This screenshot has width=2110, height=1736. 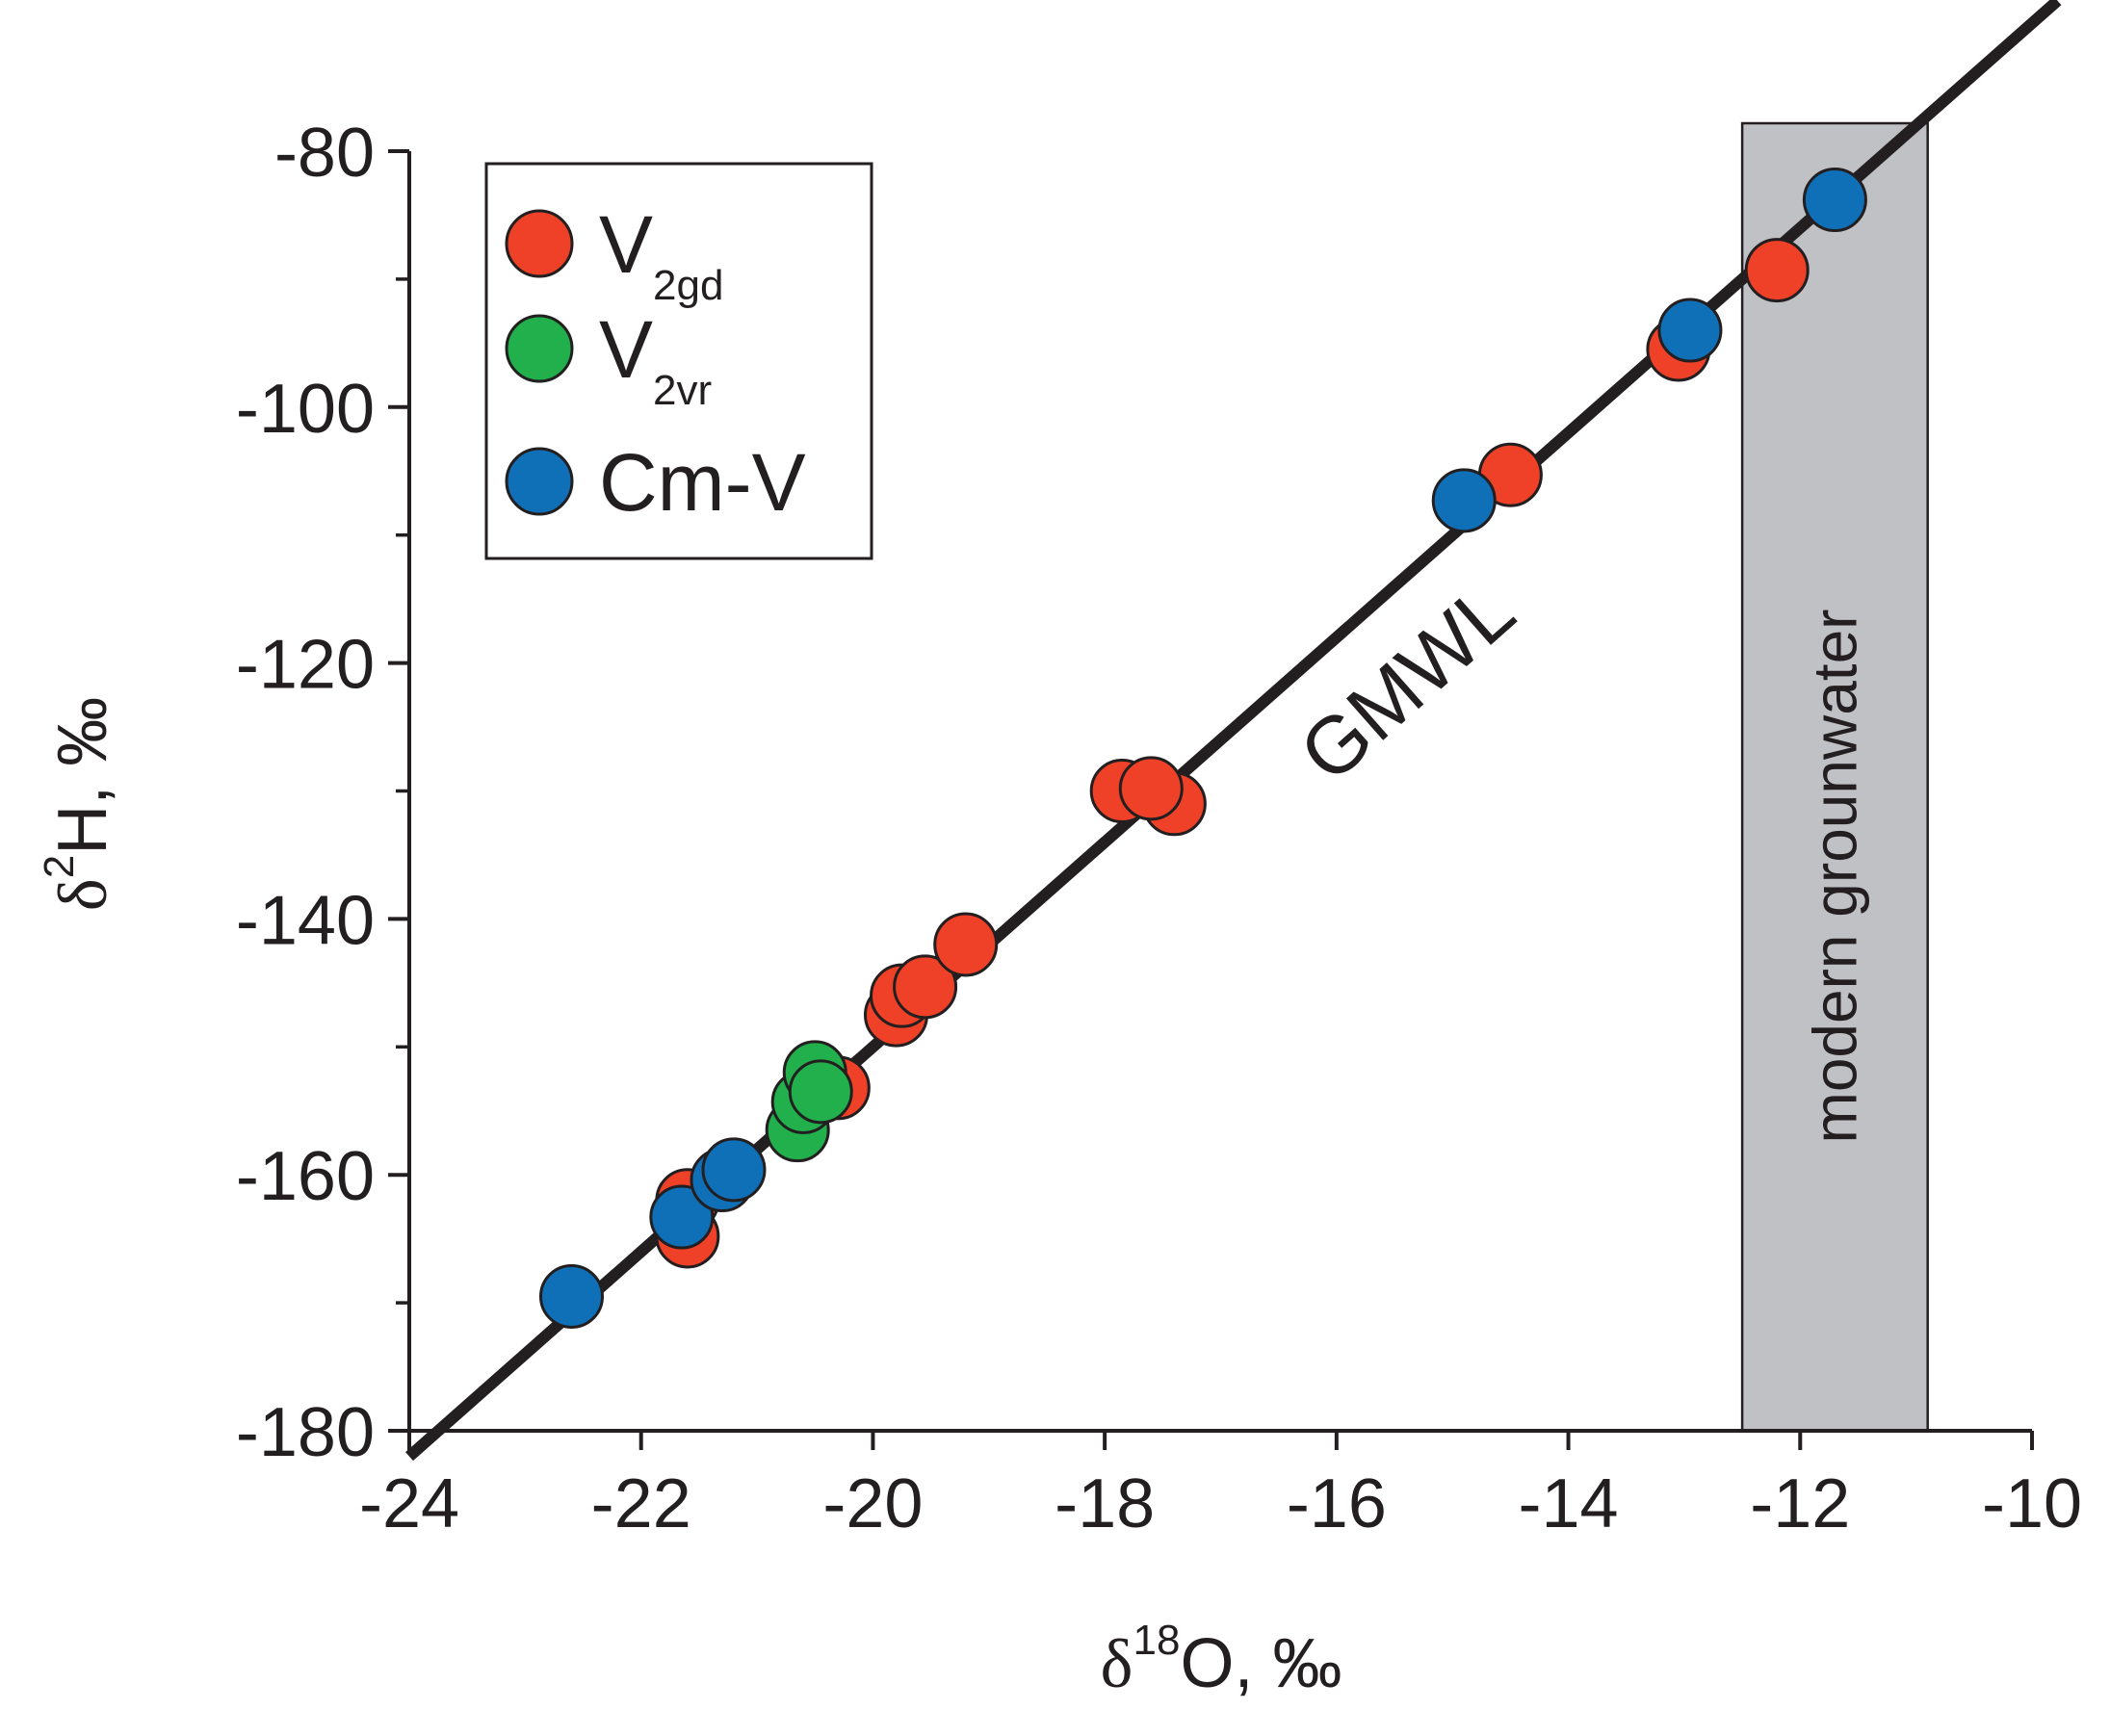 What do you see at coordinates (872, 1504) in the screenshot?
I see `x-tick-label: -20` at bounding box center [872, 1504].